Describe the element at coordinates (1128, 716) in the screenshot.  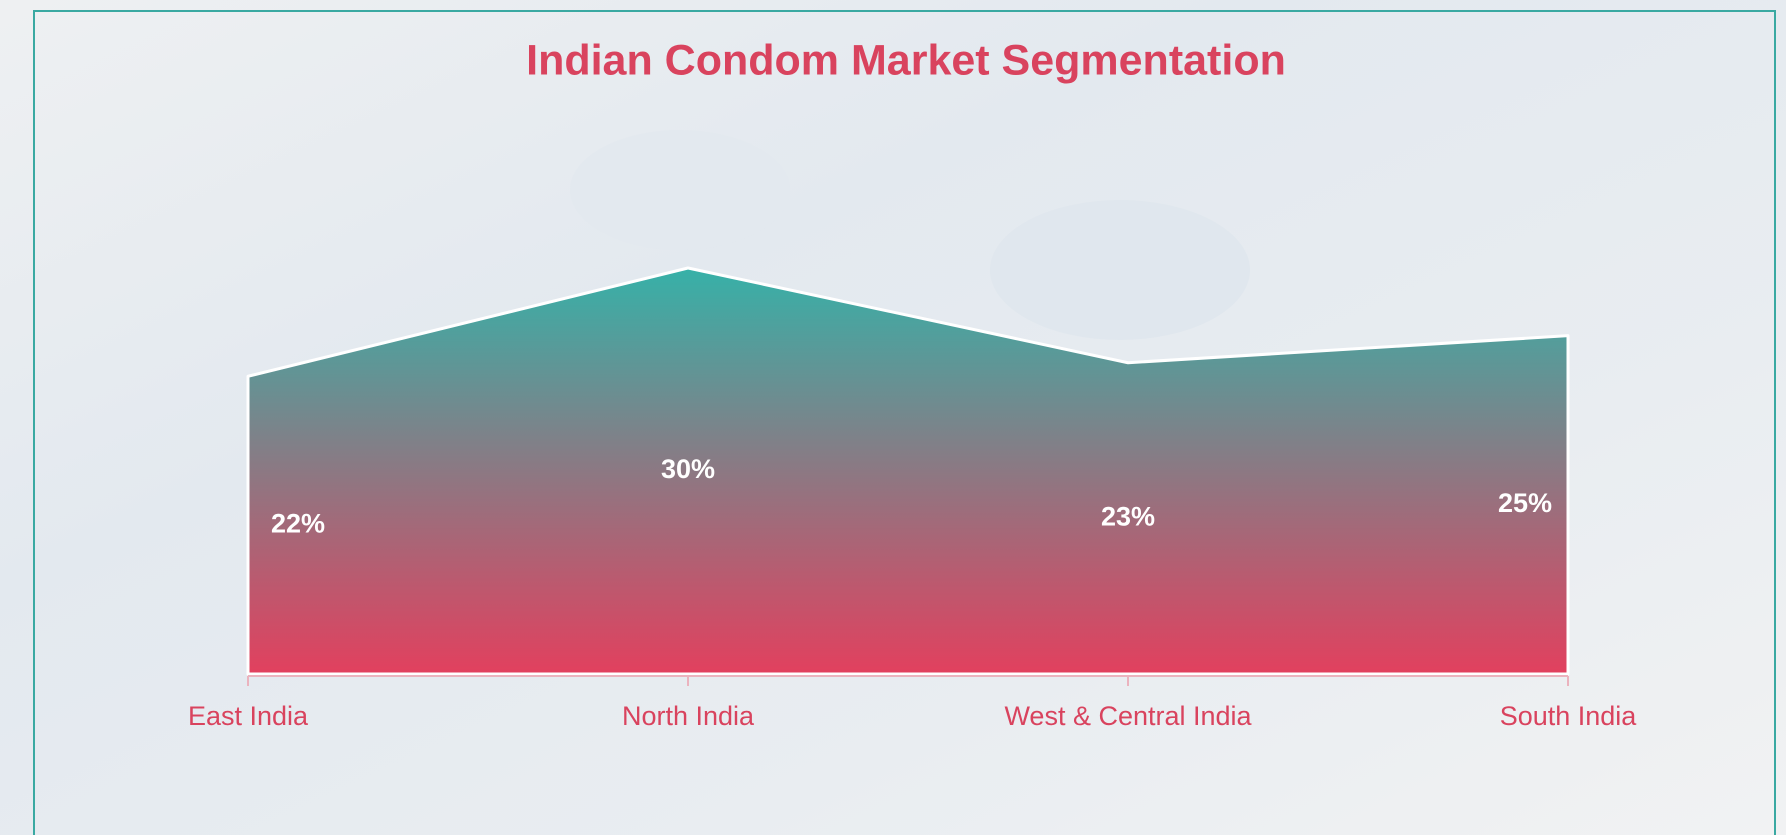
I see `x-tick-label: West & Central India` at that location.